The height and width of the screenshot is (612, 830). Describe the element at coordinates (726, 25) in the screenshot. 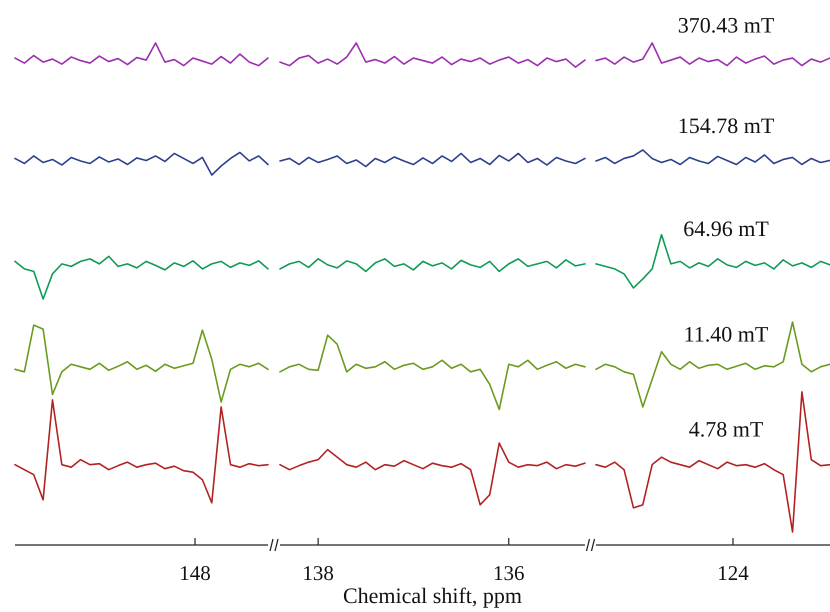

I see `series-label: 370.43 mT` at that location.